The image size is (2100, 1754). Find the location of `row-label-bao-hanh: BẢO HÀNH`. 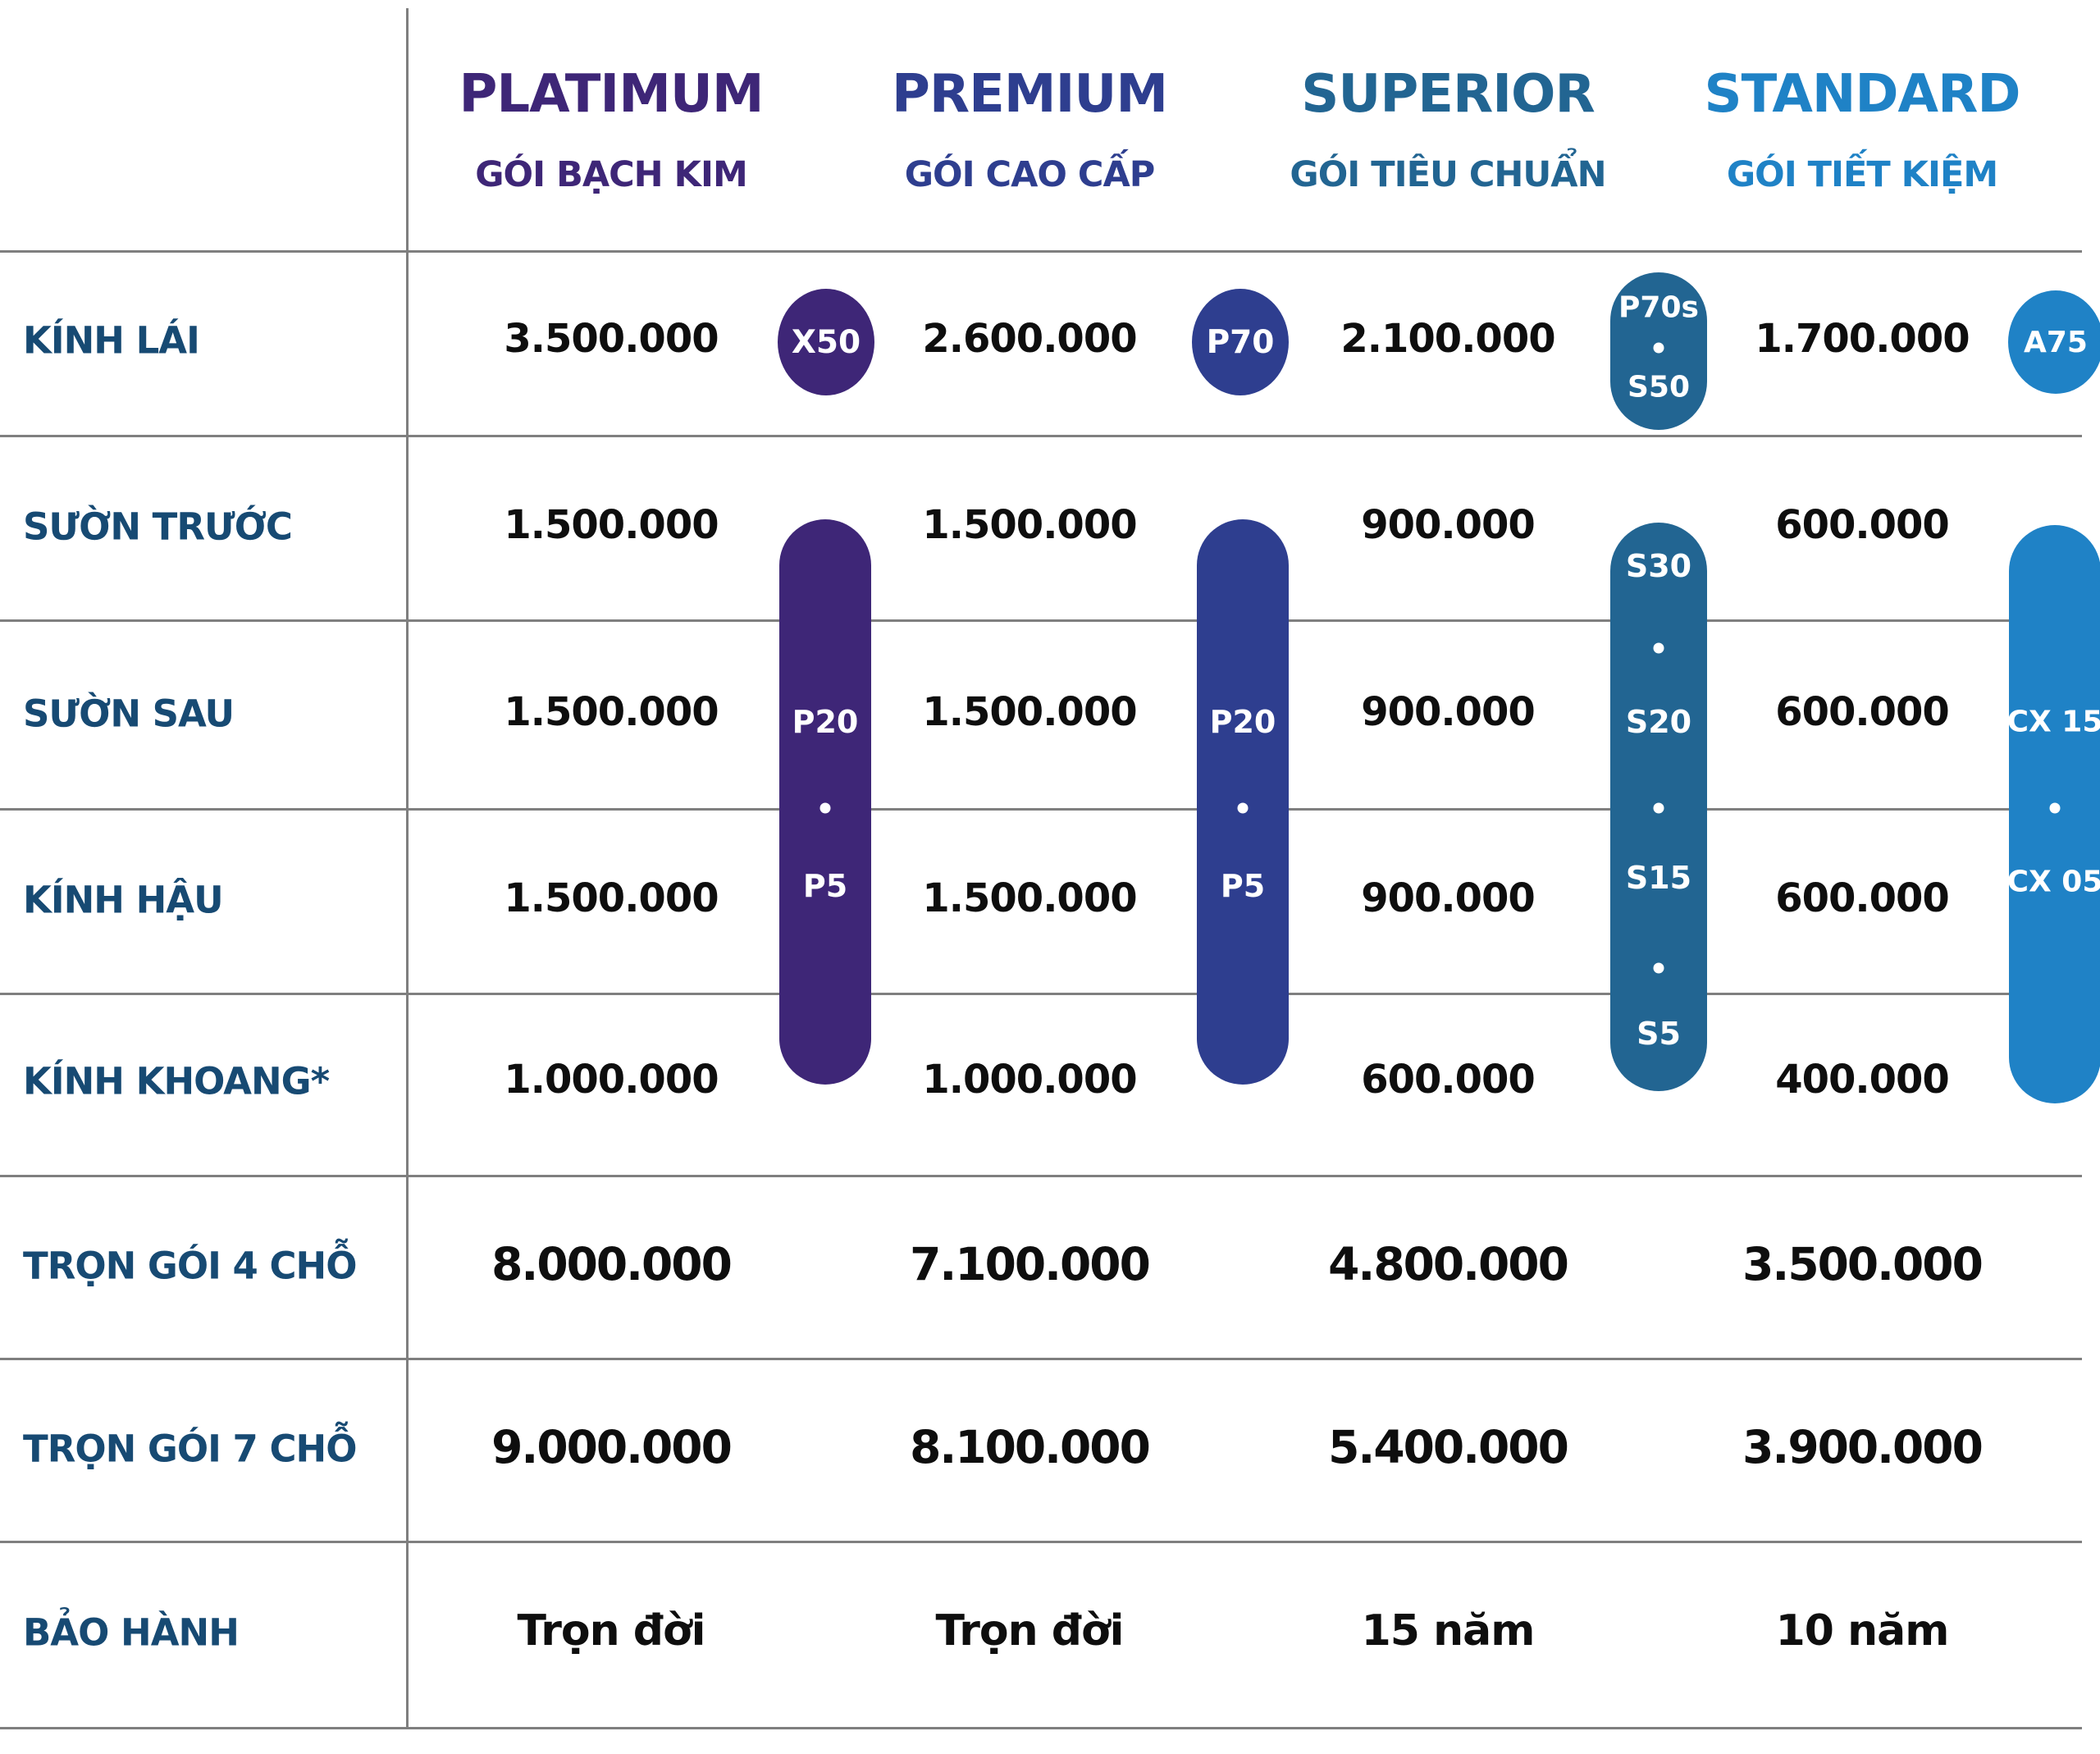

row-label-bao-hanh: BẢO HÀNH is located at coordinates (132, 1632).